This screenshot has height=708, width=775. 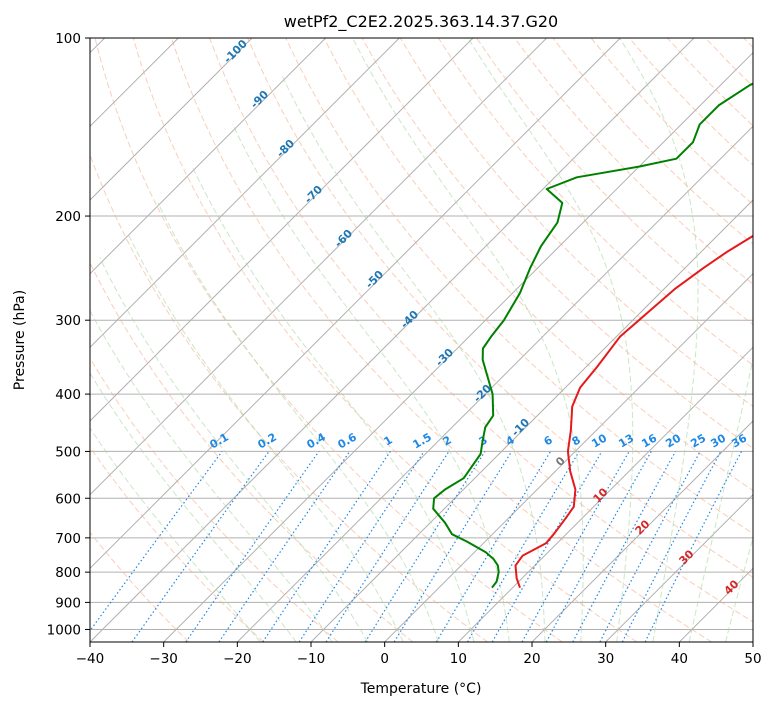 I want to click on y-axis-label: Pressure (hPa), so click(x=20, y=340).